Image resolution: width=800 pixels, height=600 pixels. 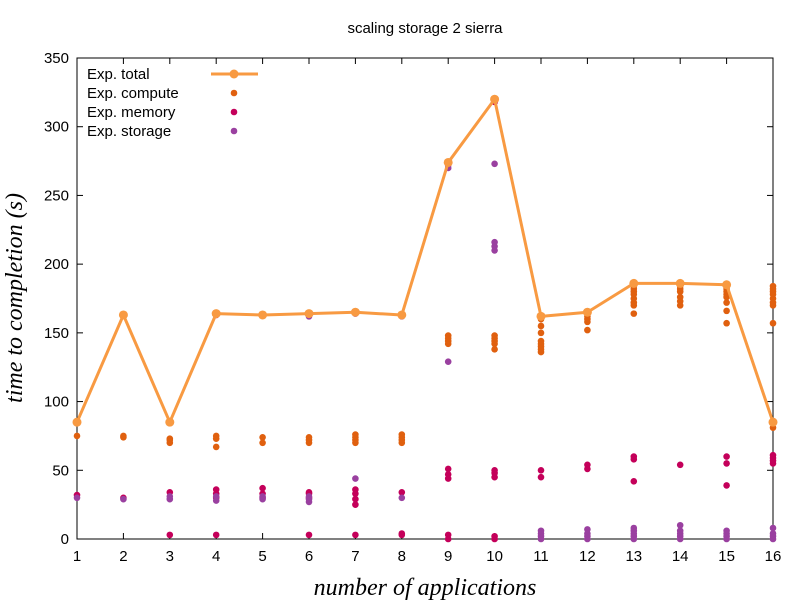 What do you see at coordinates (448, 556) in the screenshot?
I see `x-tick-label: 9` at bounding box center [448, 556].